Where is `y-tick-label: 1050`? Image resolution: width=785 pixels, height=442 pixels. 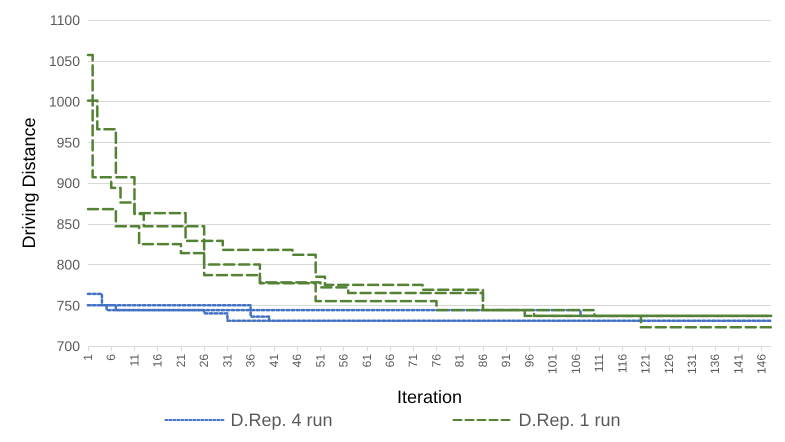
y-tick-label: 1050 is located at coordinates (64, 60).